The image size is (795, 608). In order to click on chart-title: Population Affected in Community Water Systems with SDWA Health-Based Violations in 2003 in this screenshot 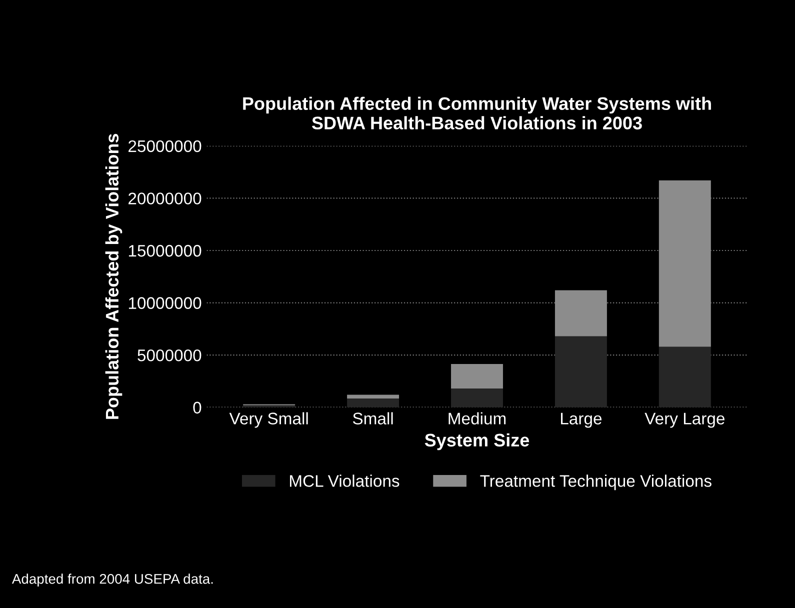, I will do `click(477, 113)`.